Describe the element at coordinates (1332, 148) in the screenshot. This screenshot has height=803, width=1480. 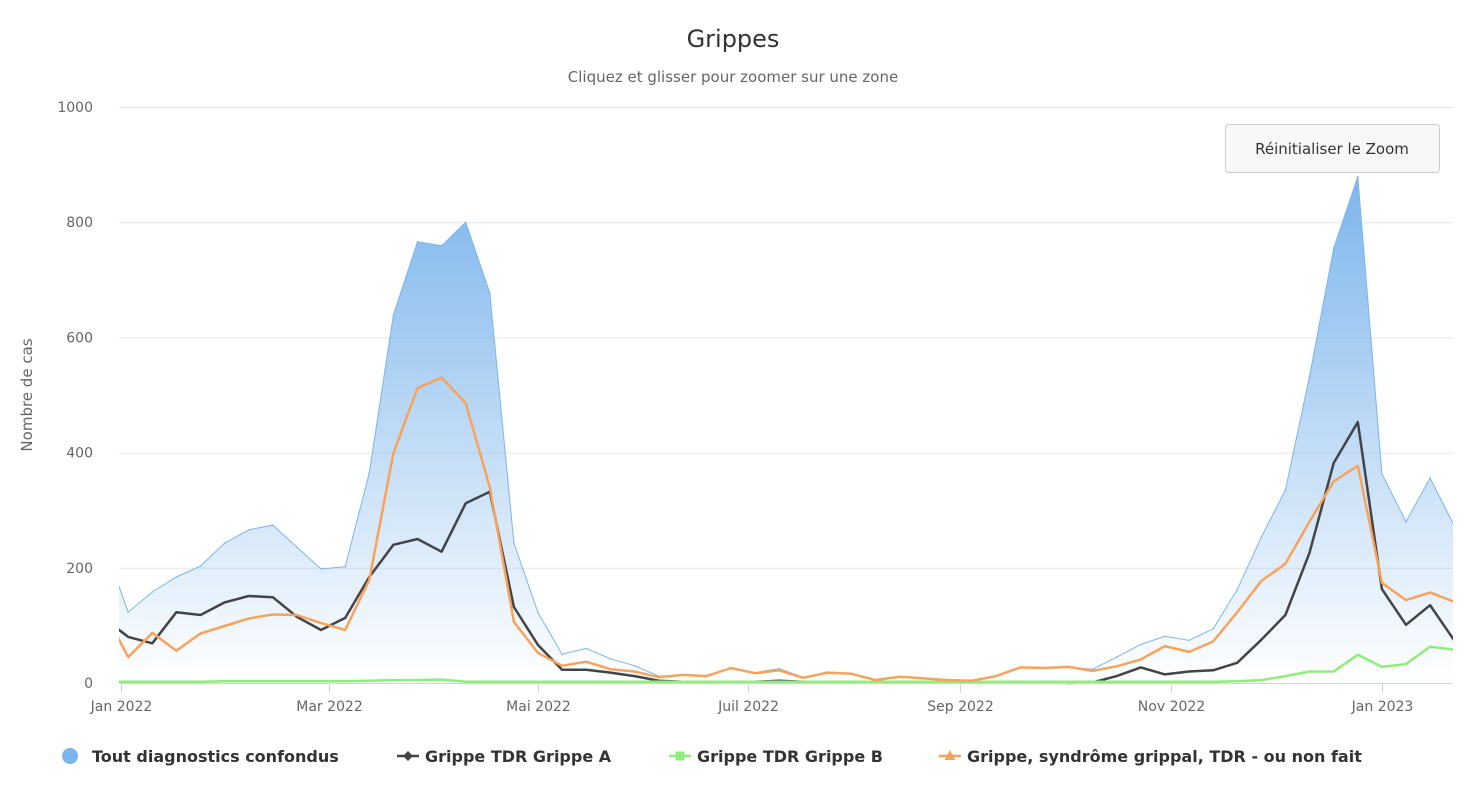
I see `reset-zoom-button: Réinitialiser le Zoom` at that location.